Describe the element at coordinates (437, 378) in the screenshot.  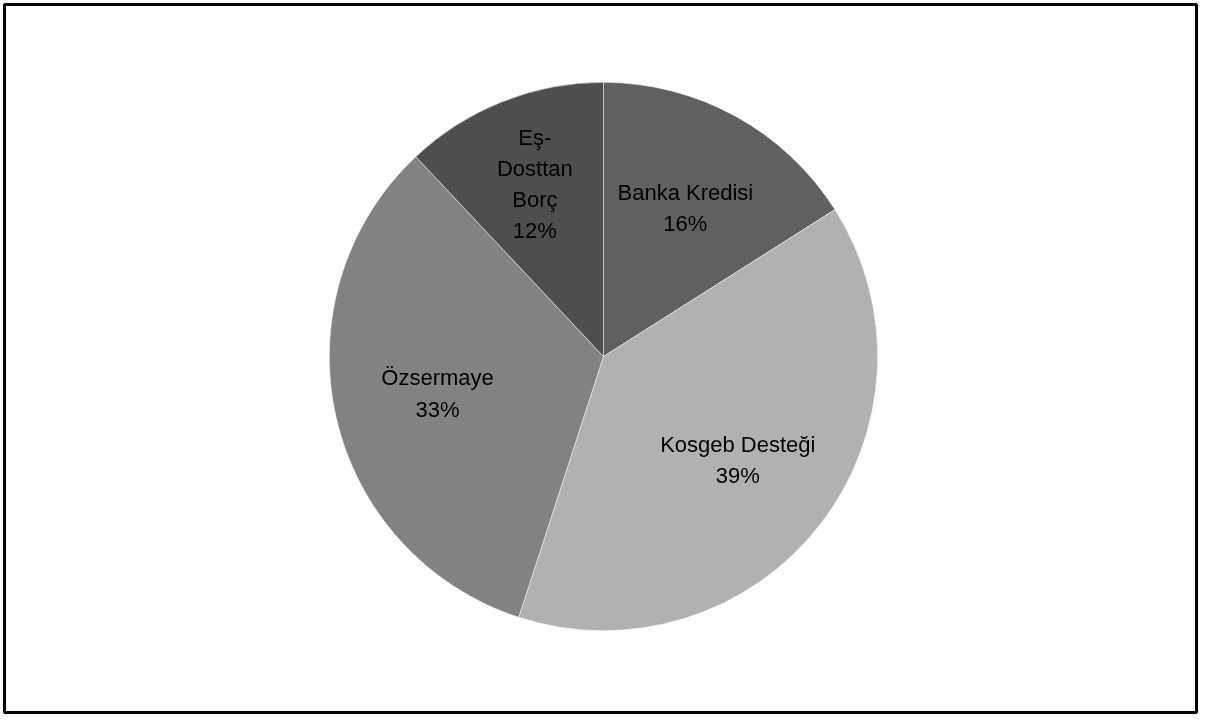
I see `slice-label: Özsermaye` at that location.